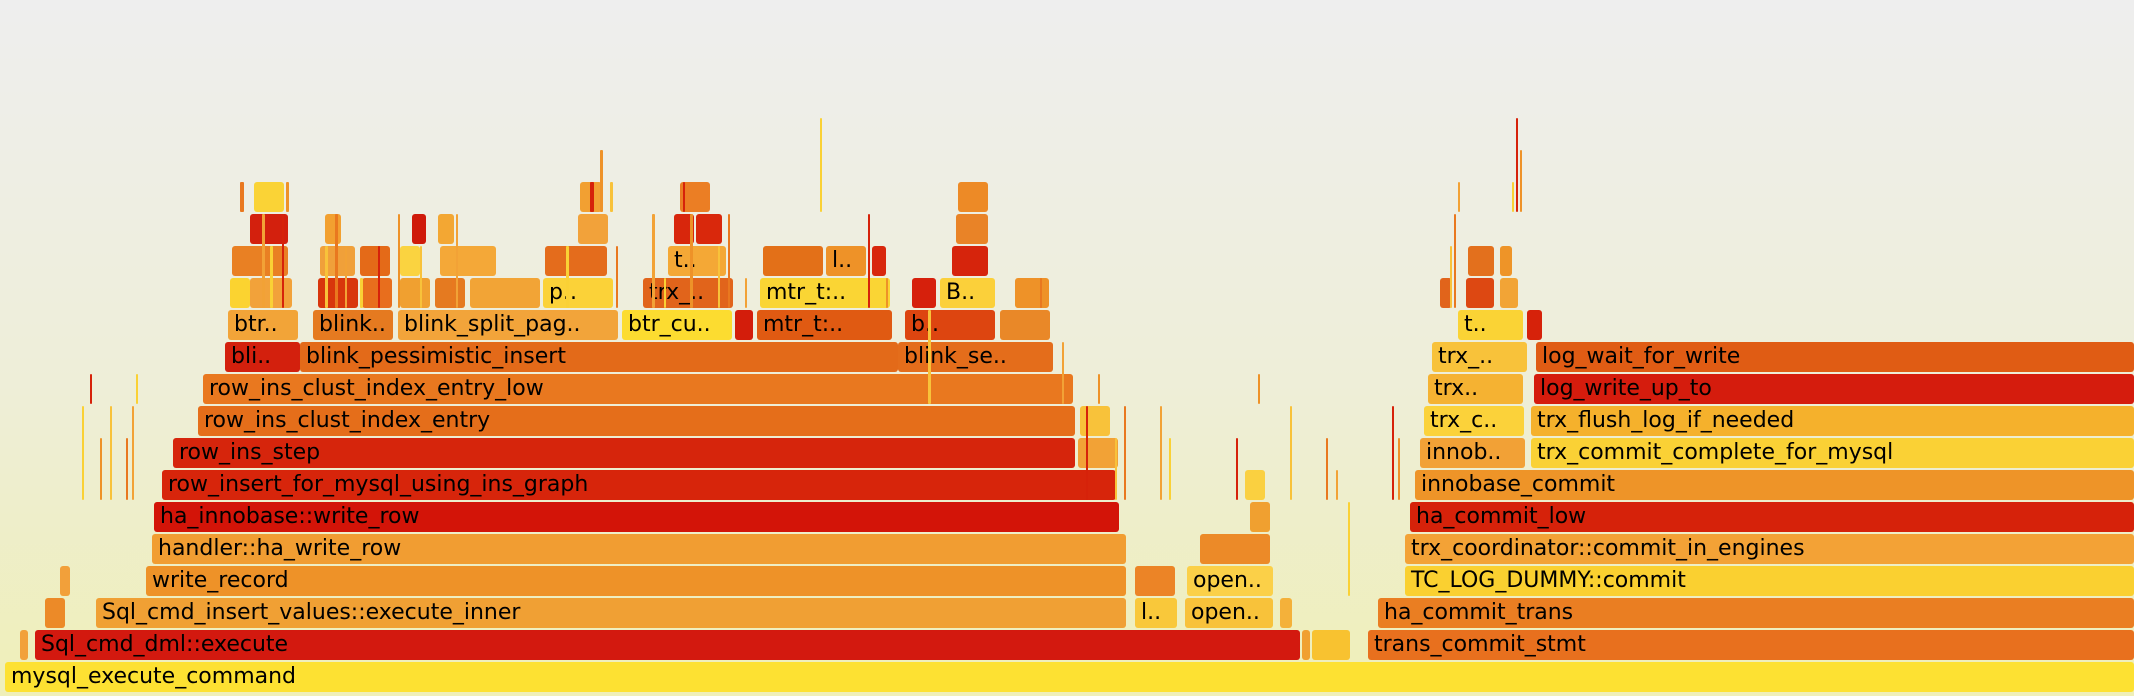  I want to click on flame-frame: innobase_commit, so click(1774, 485).